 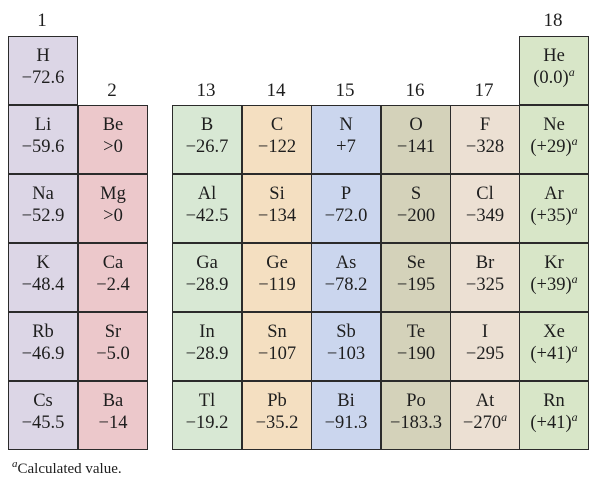 I want to click on element-symbol: C, so click(x=277, y=125).